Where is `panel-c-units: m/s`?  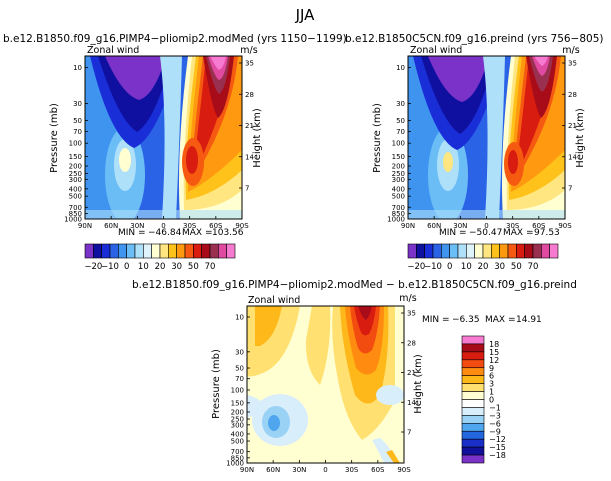 panel-c-units: m/s is located at coordinates (407, 298).